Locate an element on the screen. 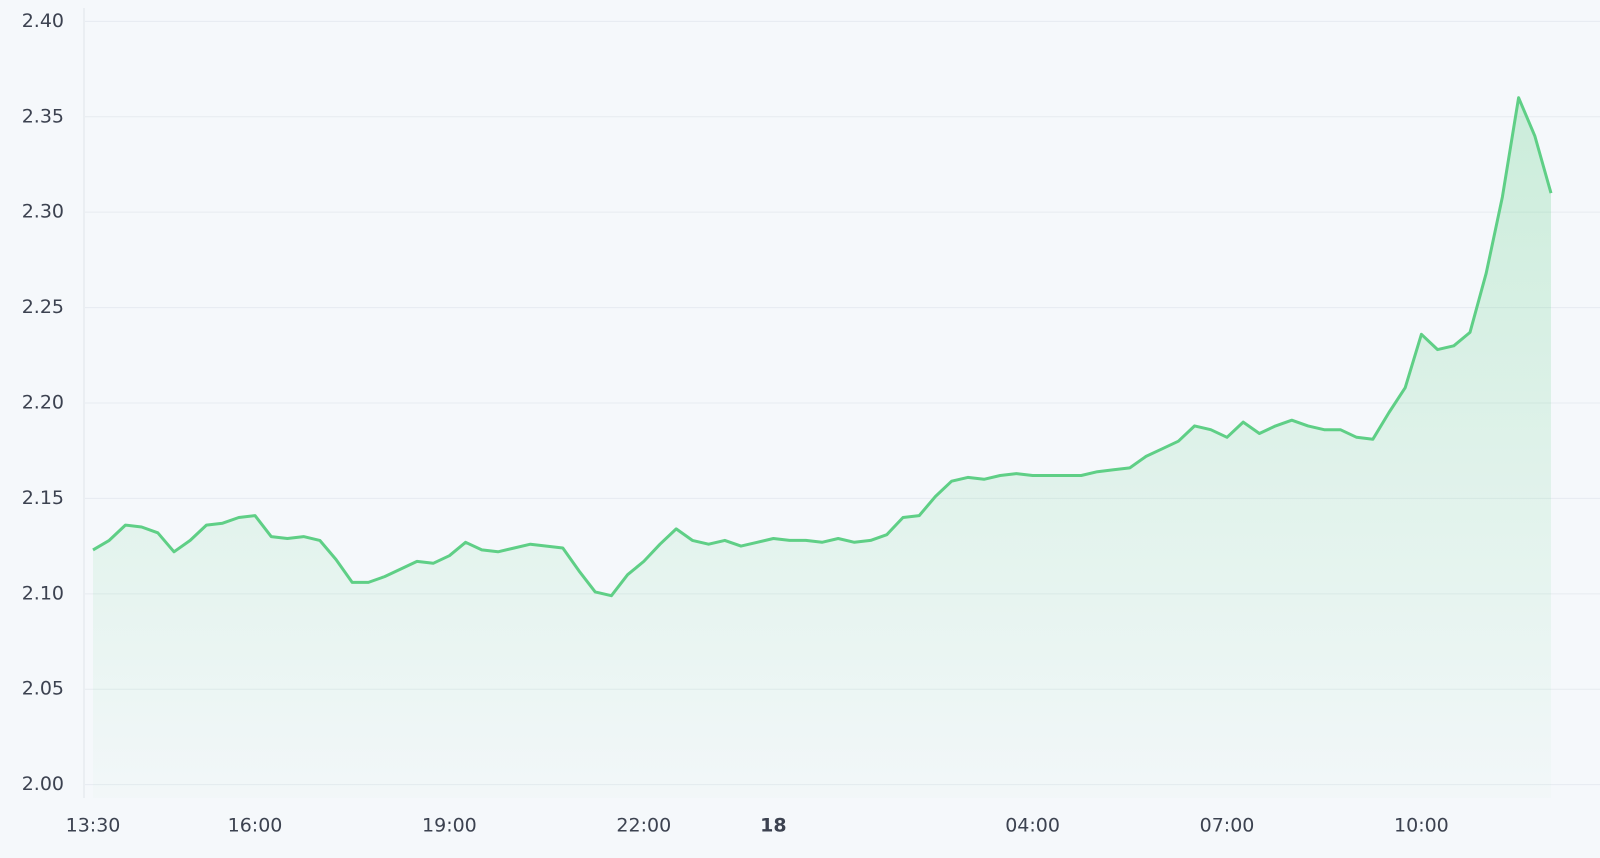  x-tick-label: 07:00 is located at coordinates (1227, 826).